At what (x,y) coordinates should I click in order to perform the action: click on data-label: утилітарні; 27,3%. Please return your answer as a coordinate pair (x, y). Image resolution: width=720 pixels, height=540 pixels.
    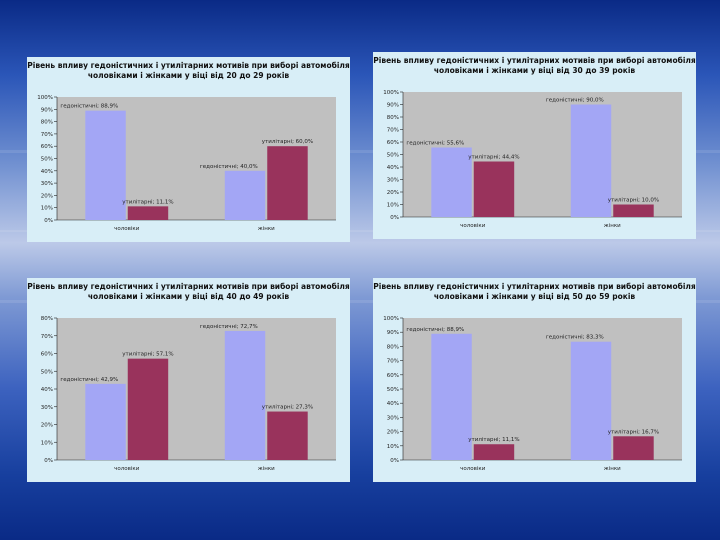
    Looking at the image, I should click on (287, 408).